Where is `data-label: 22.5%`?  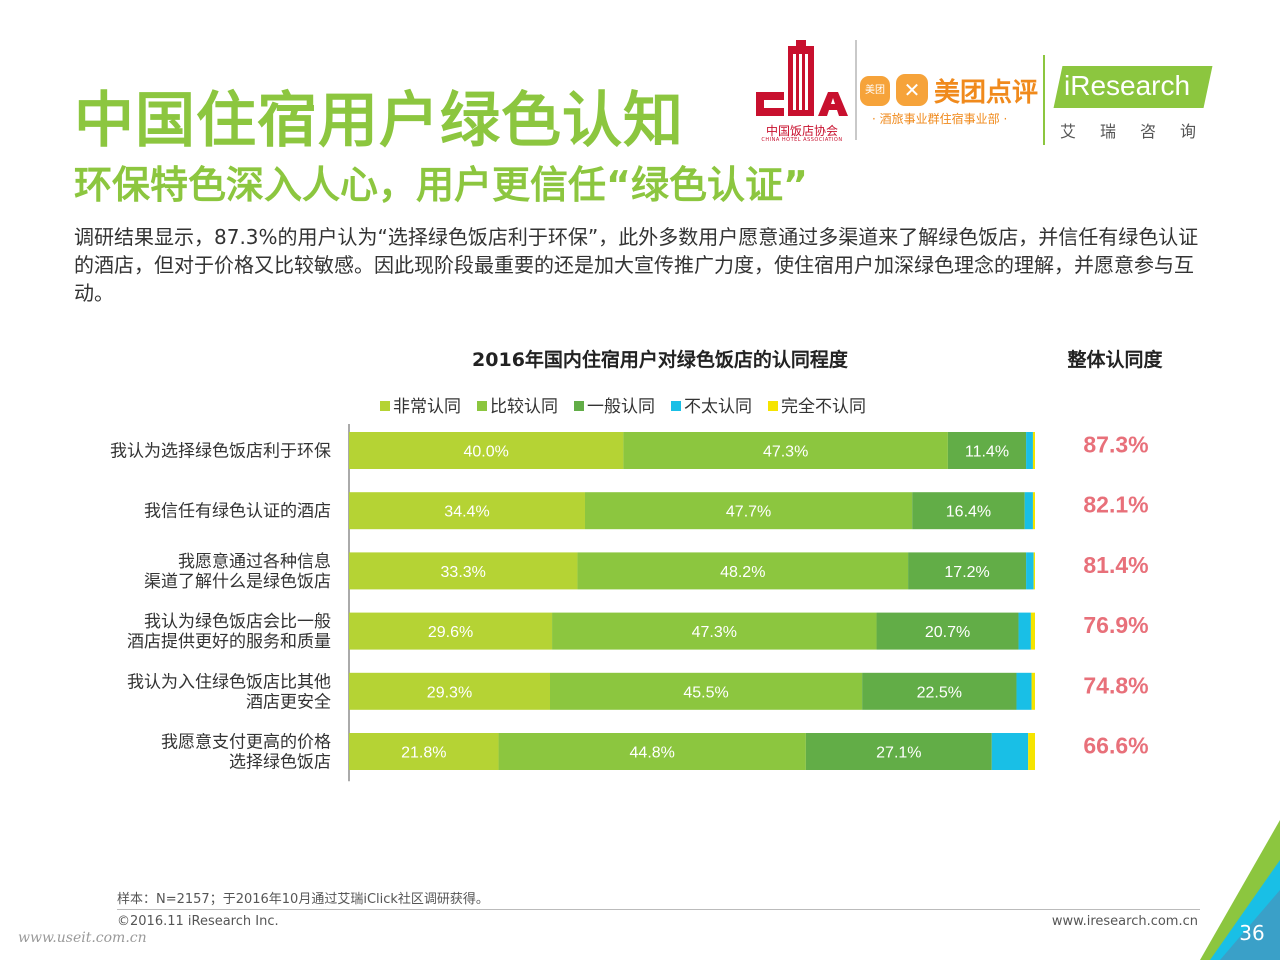
data-label: 22.5% is located at coordinates (939, 692).